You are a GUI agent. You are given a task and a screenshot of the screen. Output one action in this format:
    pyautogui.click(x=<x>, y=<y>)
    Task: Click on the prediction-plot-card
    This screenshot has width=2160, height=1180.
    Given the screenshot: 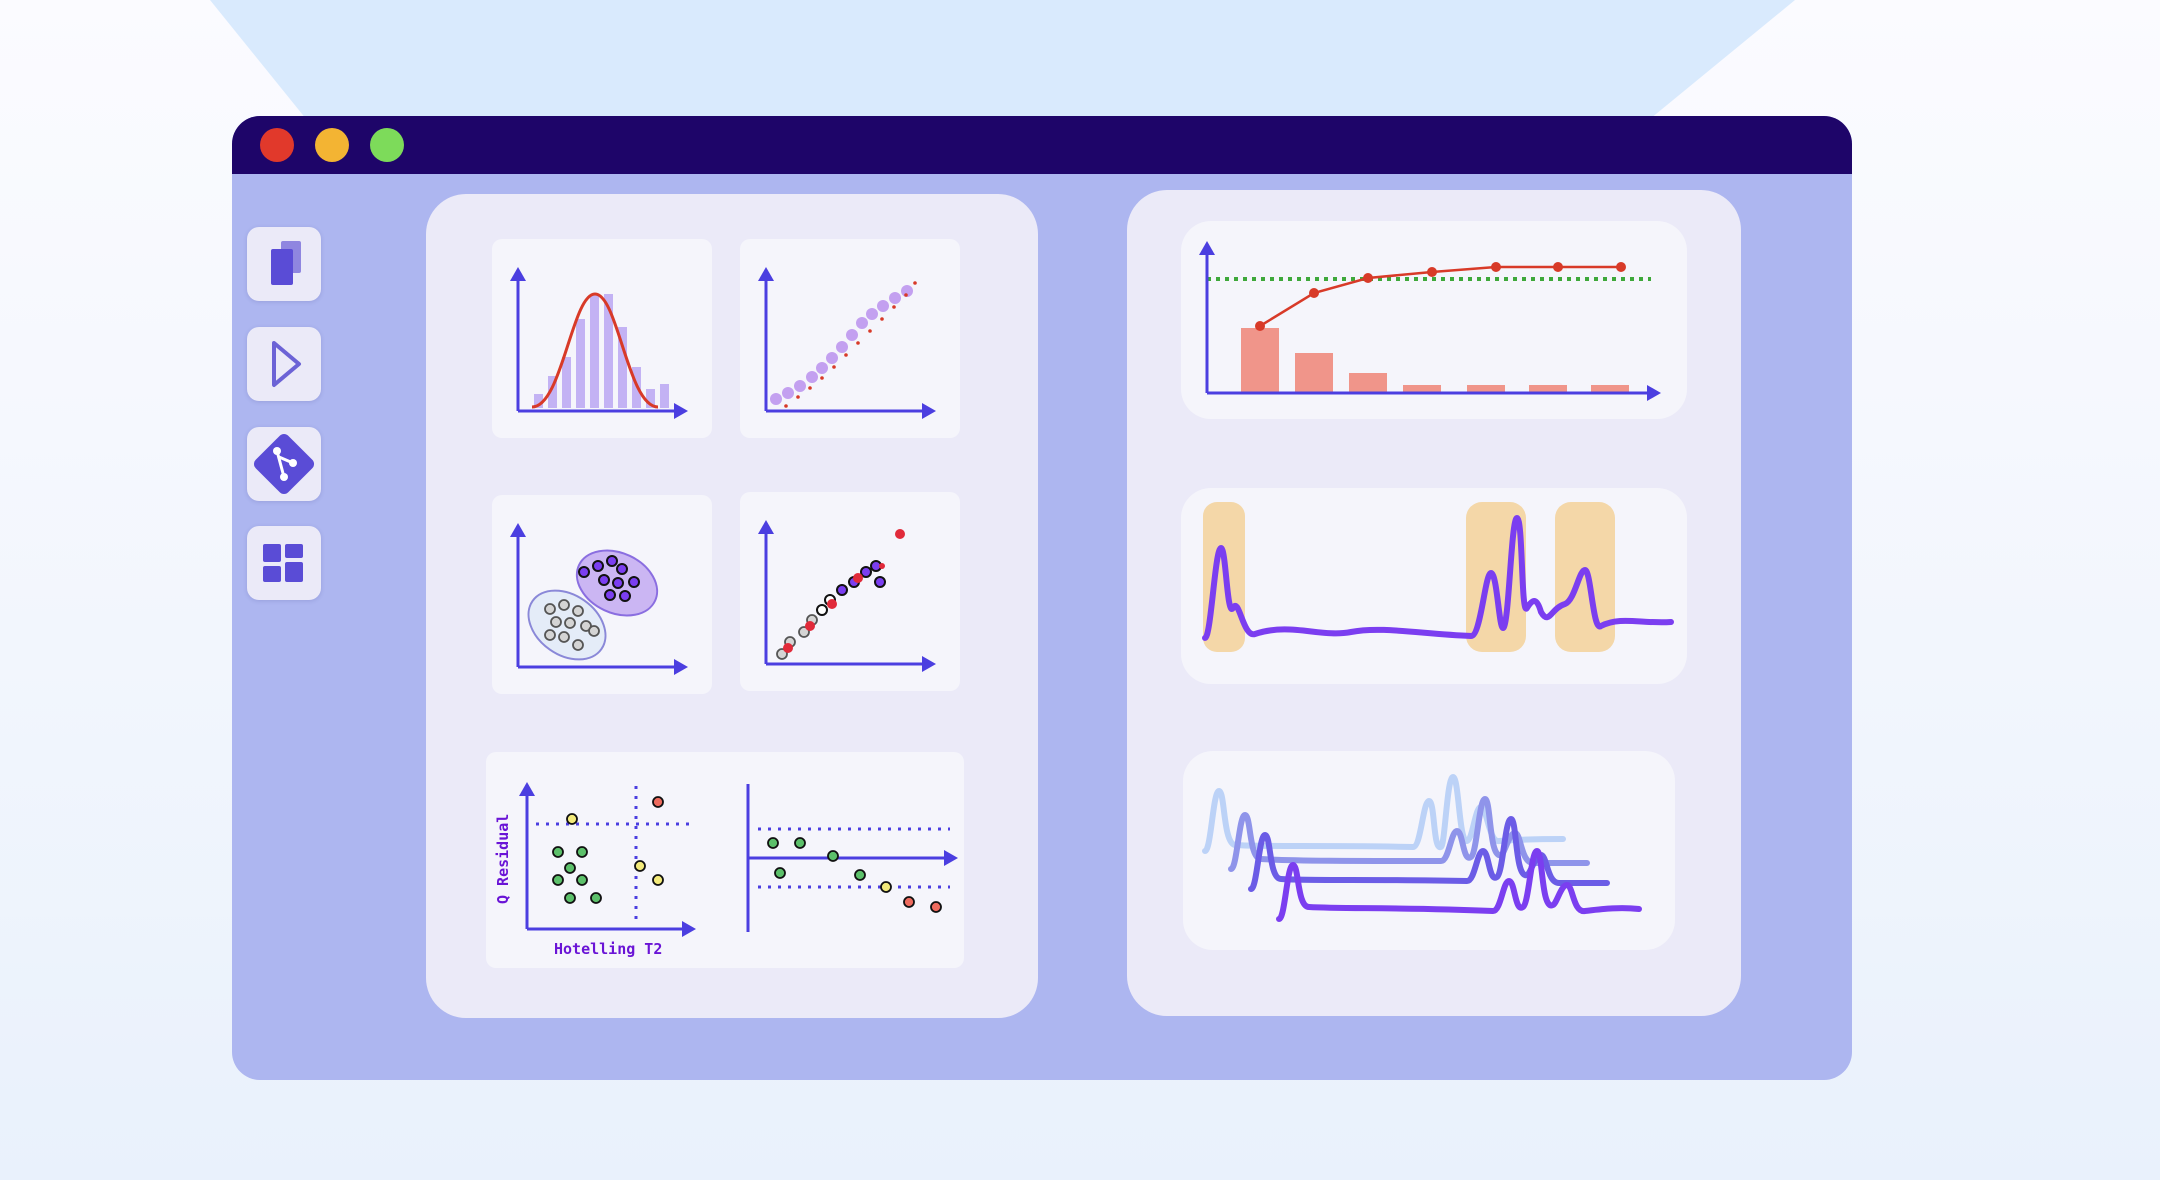 What is the action you would take?
    pyautogui.click(x=850, y=591)
    